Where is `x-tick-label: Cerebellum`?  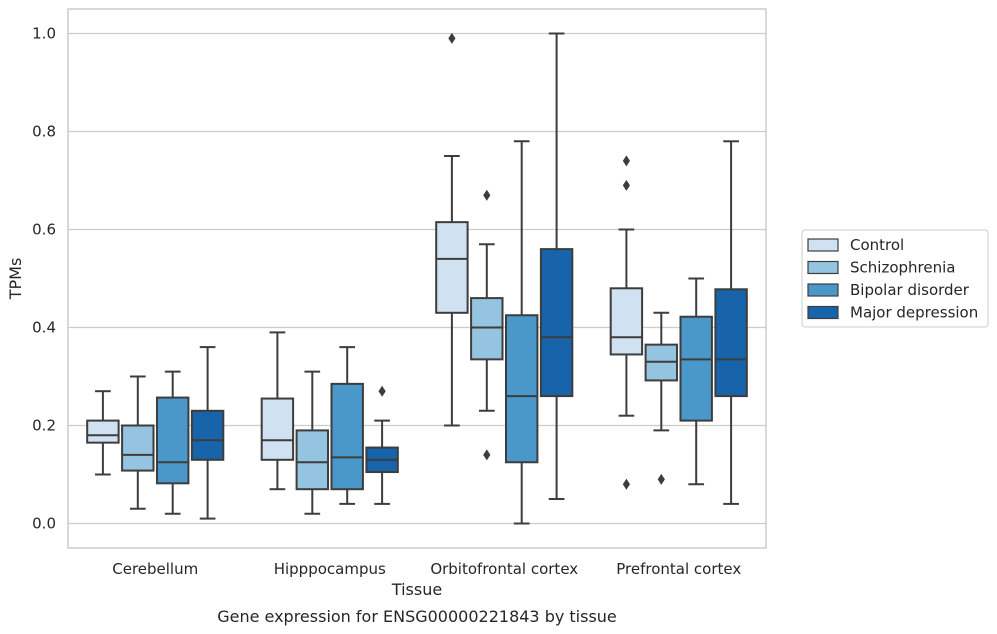
x-tick-label: Cerebellum is located at coordinates (155, 569).